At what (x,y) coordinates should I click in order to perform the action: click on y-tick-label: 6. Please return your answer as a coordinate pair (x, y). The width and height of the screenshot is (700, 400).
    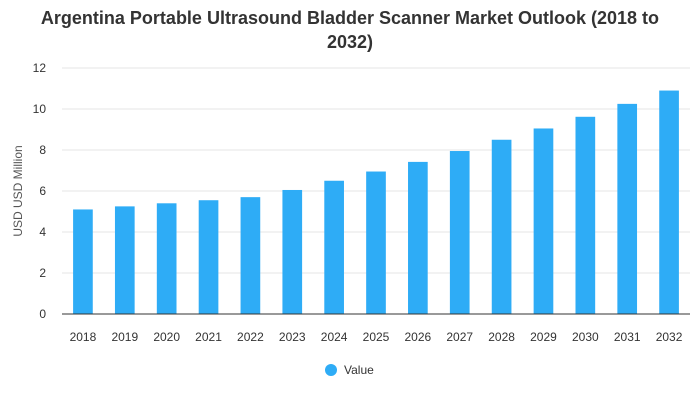
    Looking at the image, I should click on (42, 191).